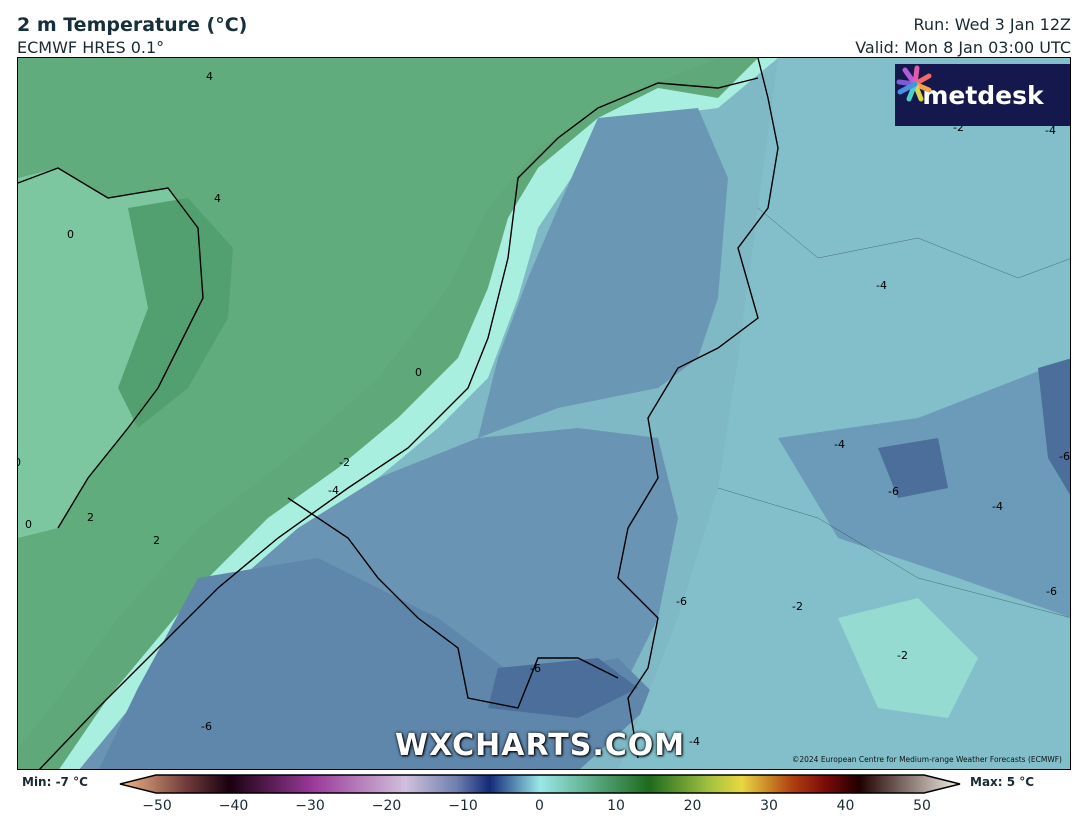 The height and width of the screenshot is (833, 1088). I want to click on min-label: Min: -7 °C, so click(55, 782).